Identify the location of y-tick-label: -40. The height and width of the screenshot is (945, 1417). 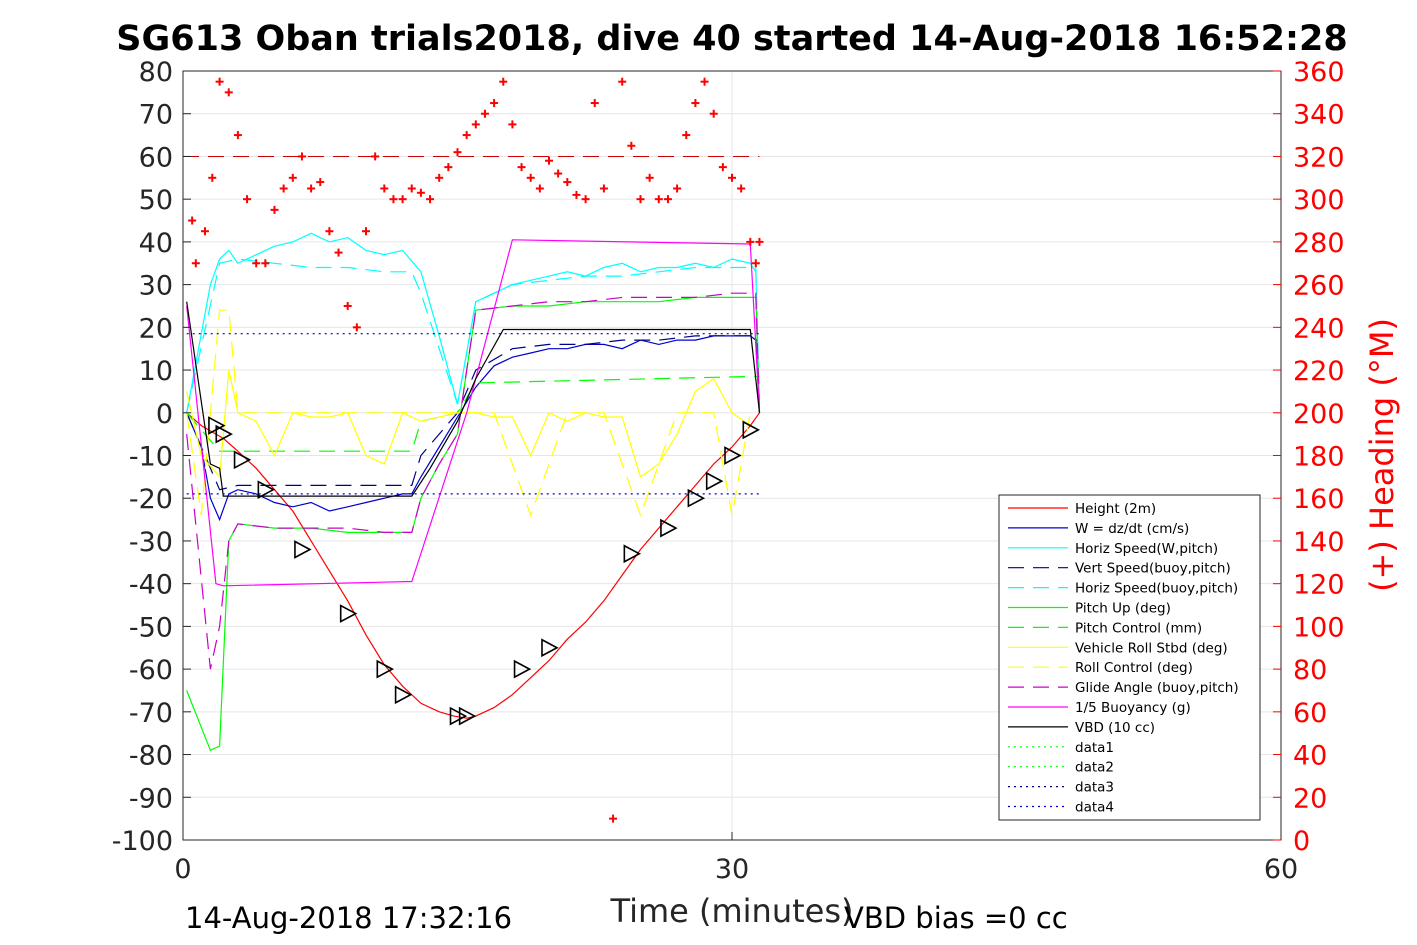
(151, 585).